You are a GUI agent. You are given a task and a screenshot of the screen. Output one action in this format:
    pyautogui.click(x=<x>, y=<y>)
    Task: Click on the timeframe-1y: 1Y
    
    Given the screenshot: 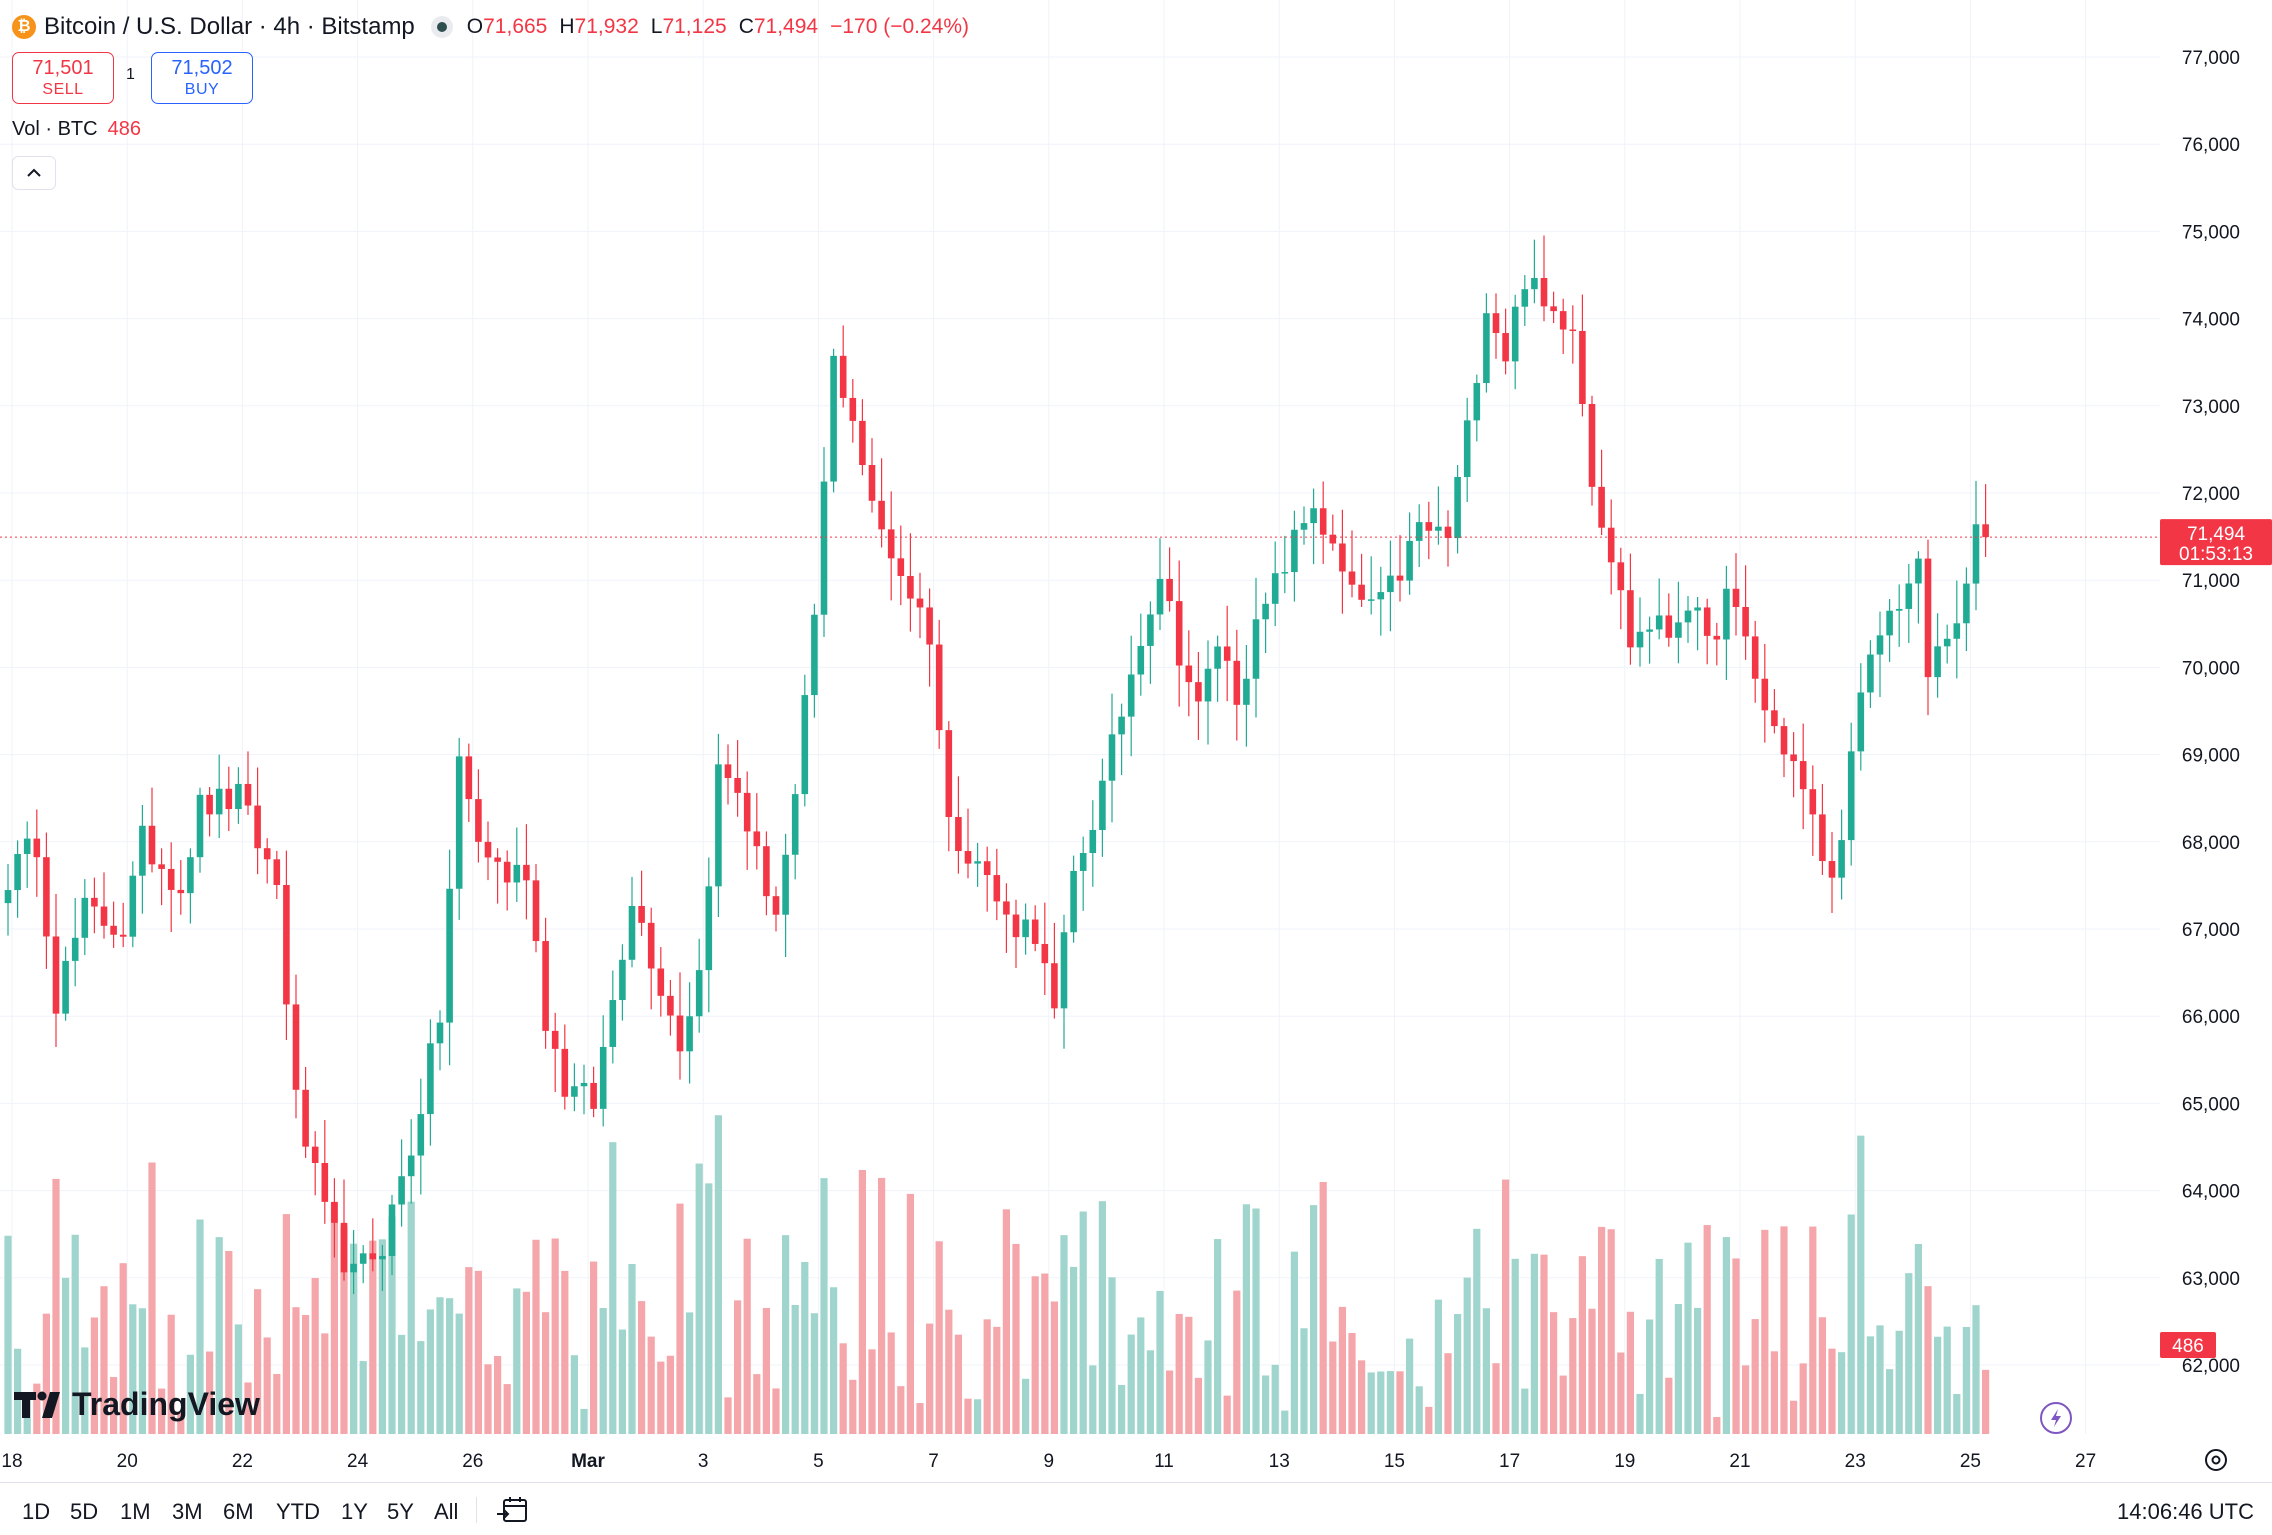 What is the action you would take?
    pyautogui.click(x=354, y=1511)
    